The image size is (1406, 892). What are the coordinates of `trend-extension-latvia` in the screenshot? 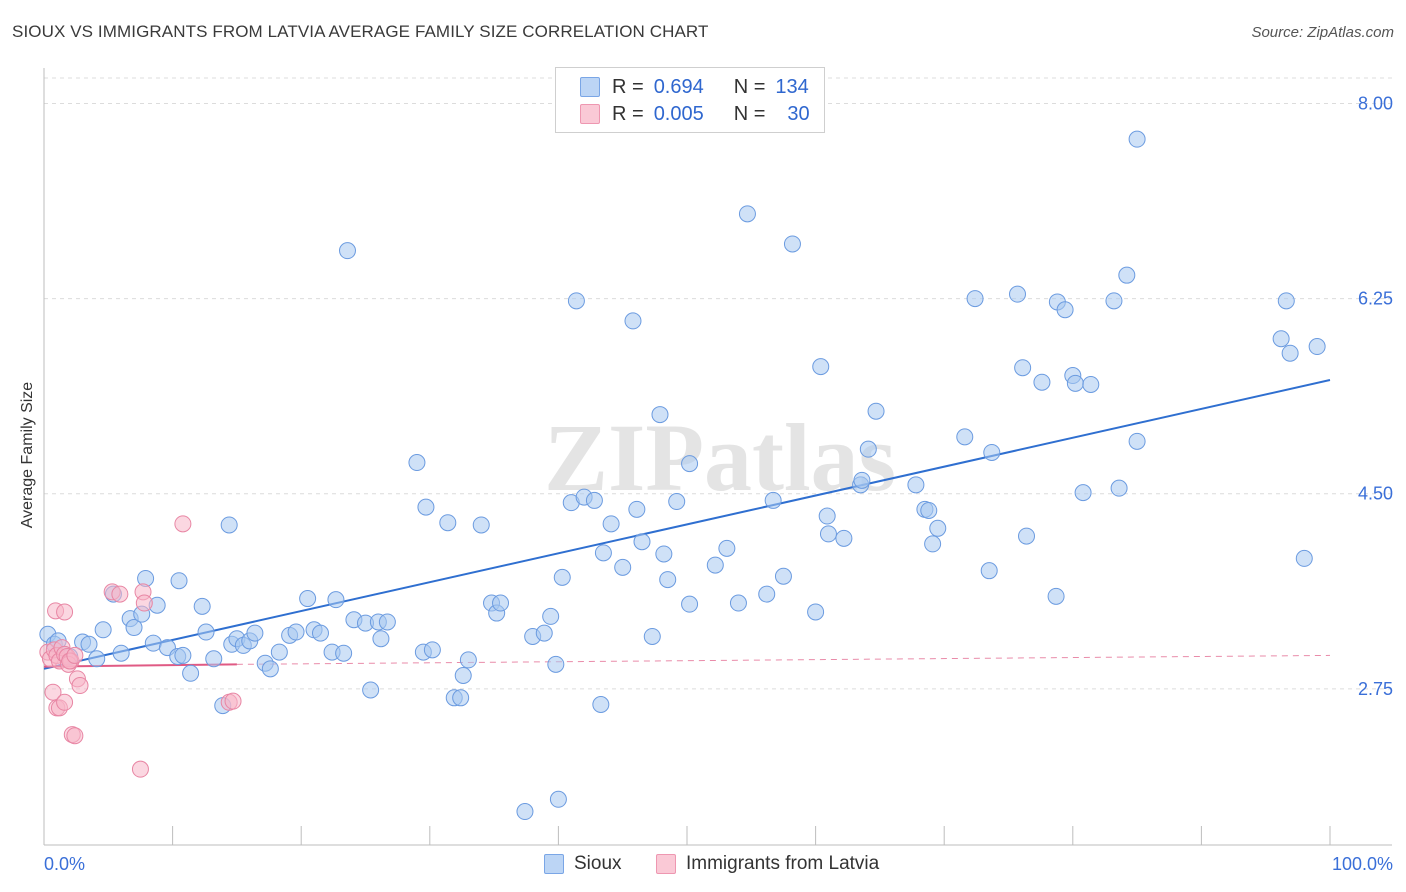 It's located at (783, 659).